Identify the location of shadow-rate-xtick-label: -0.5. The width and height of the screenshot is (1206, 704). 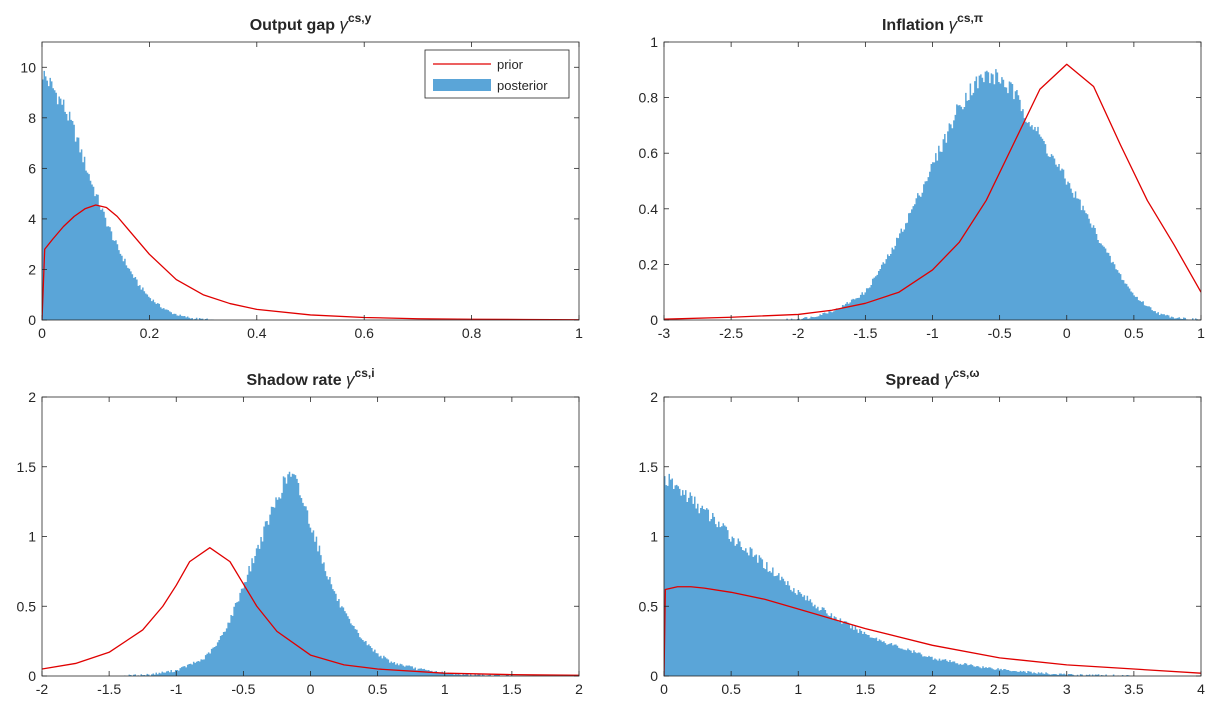
(243, 689).